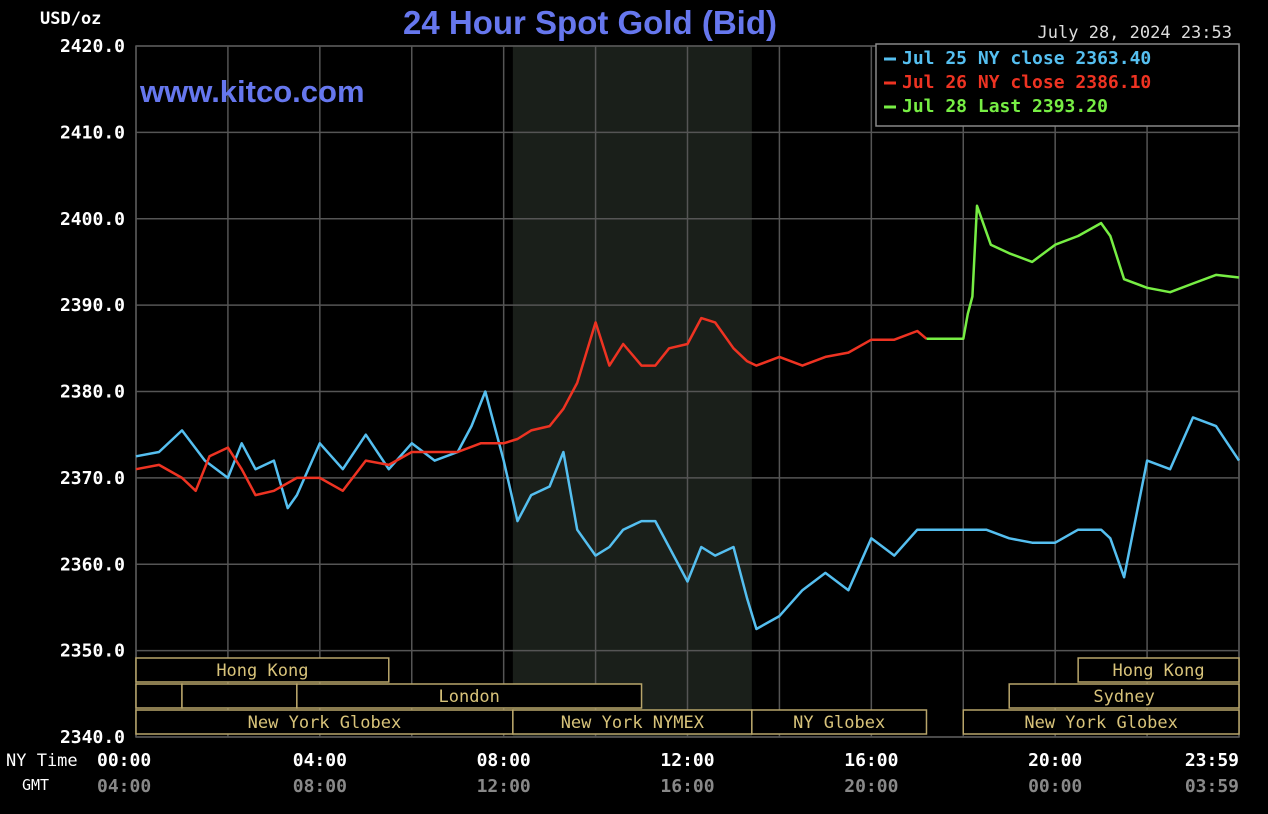 The width and height of the screenshot is (1268, 814). I want to click on chart-title: 24 Hour Spot Gold (Bid), so click(590, 22).